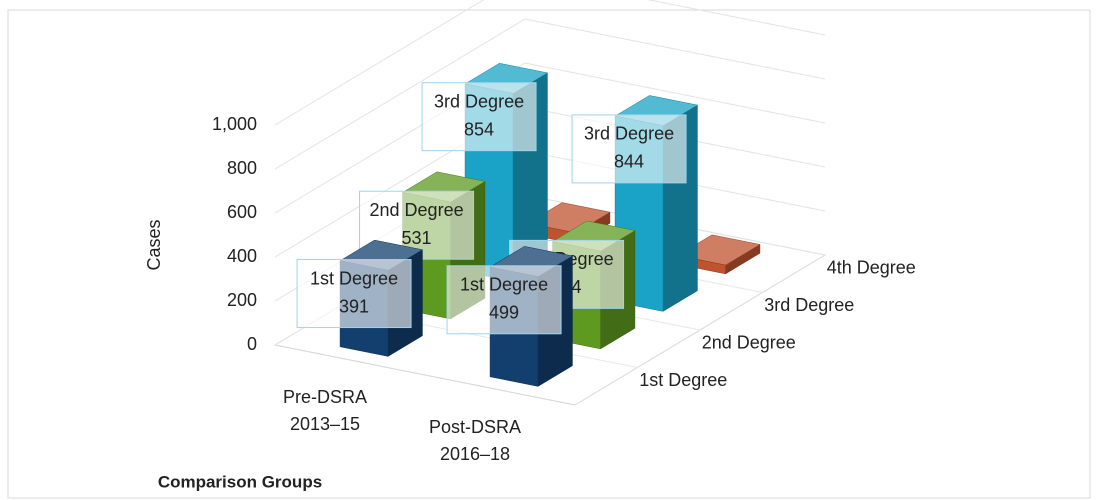 This screenshot has width=1097, height=500. I want to click on data-label-value: 499, so click(504, 313).